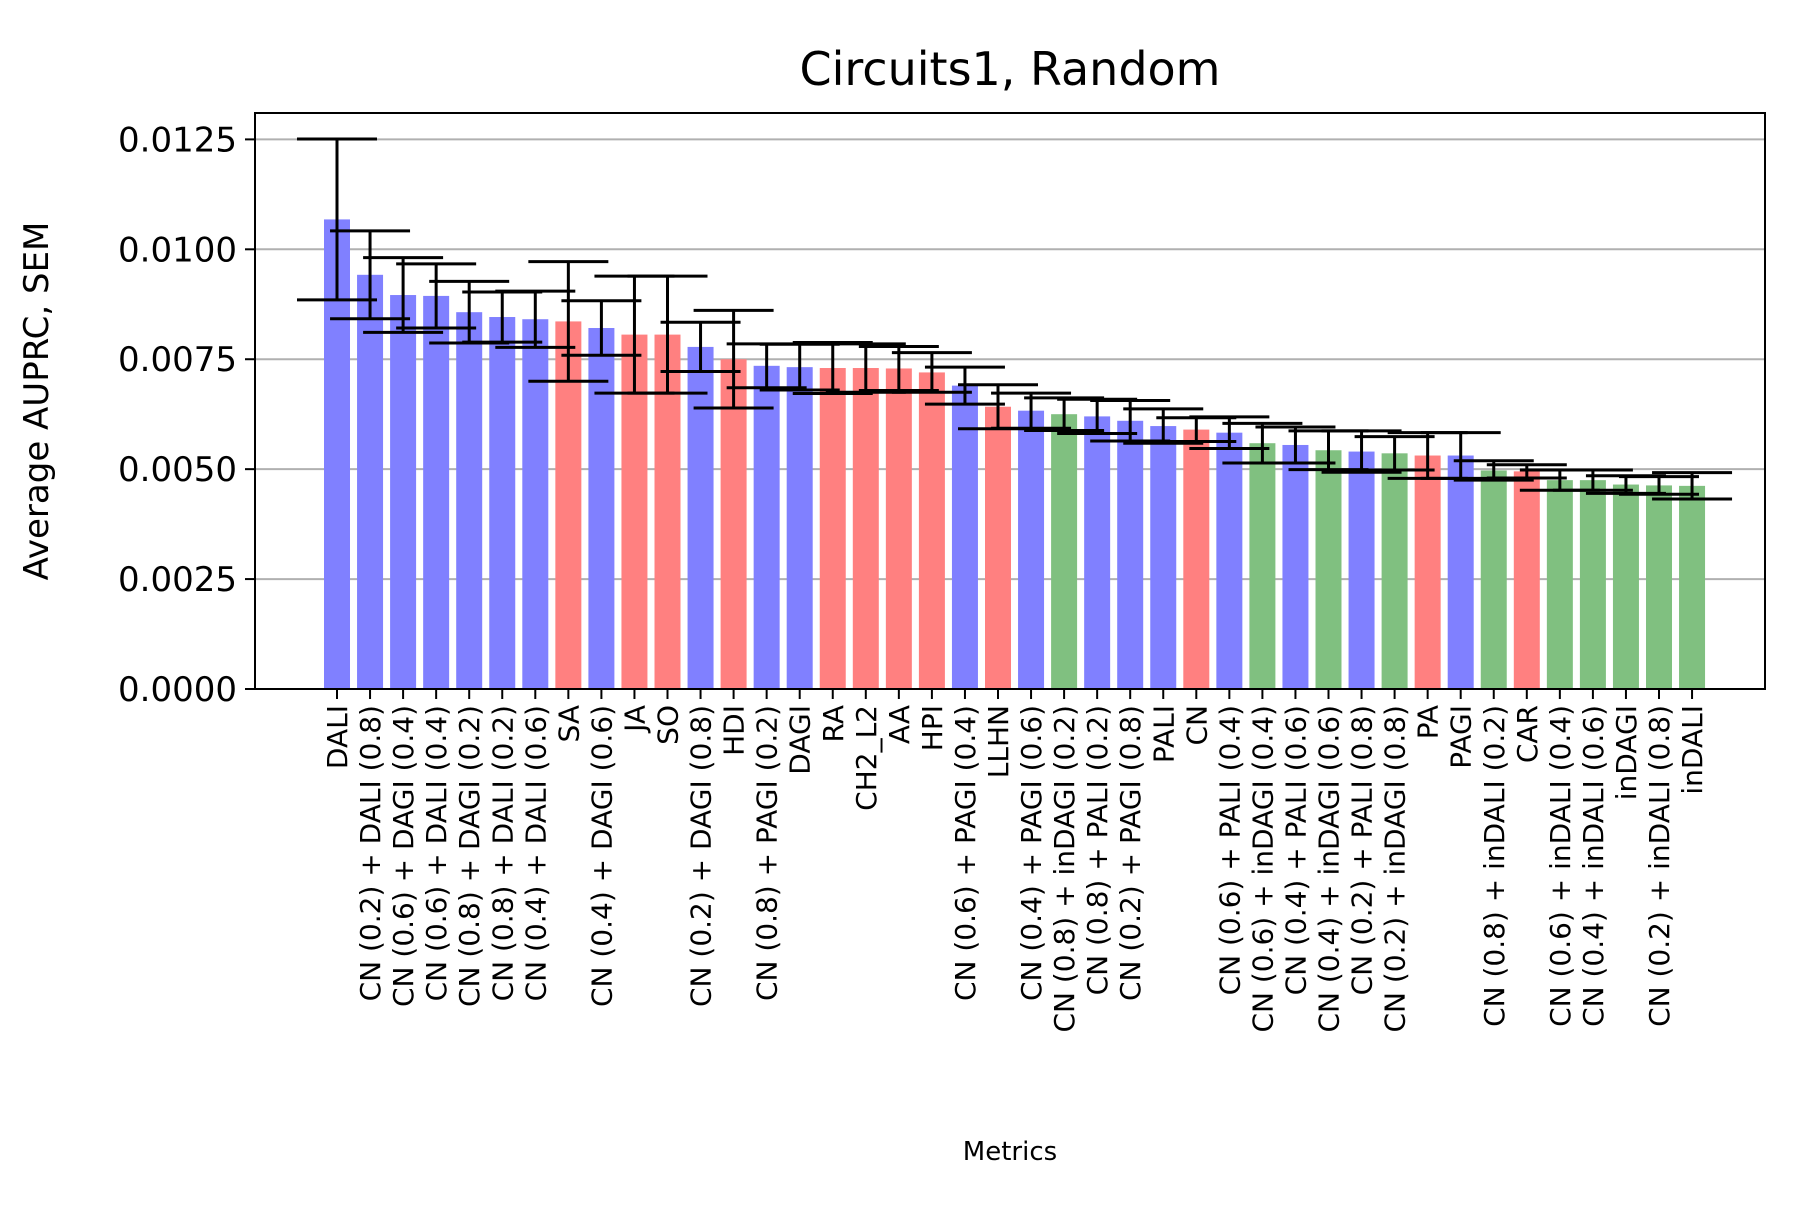 Image resolution: width=1800 pixels, height=1205 pixels. I want to click on x-tick-label: DAGI, so click(800, 740).